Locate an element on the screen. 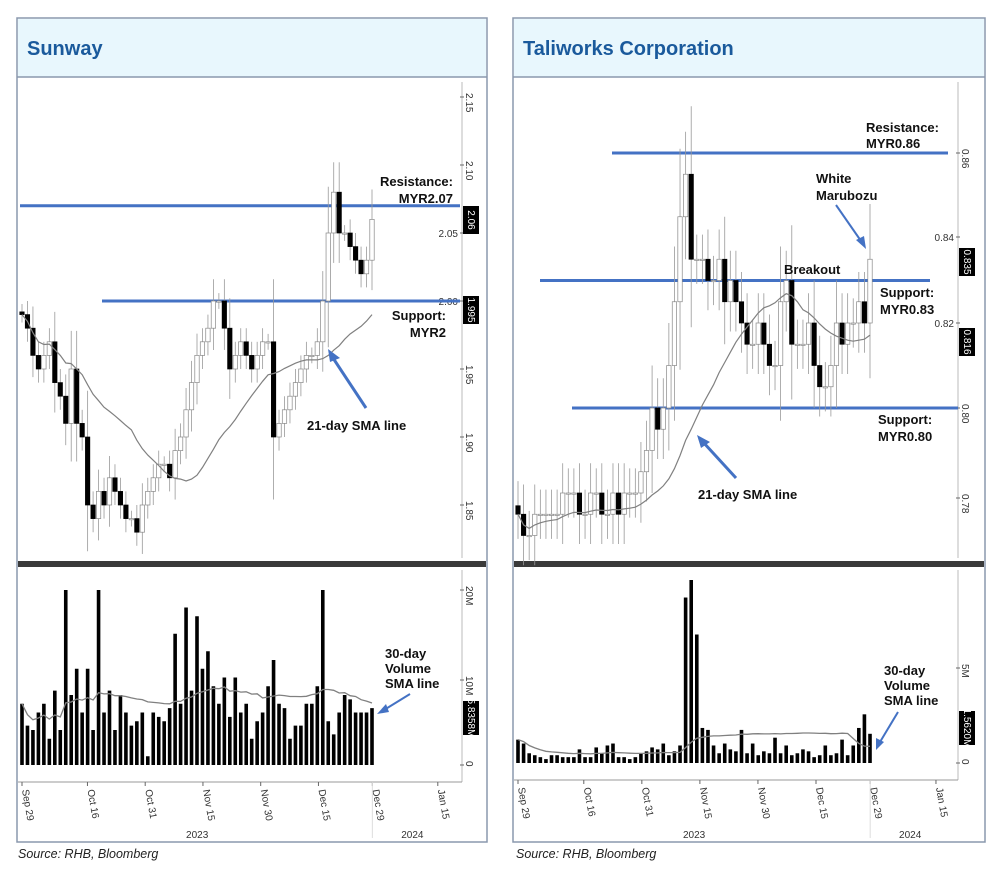  x-tick-label: Jan 15 is located at coordinates (443, 805).